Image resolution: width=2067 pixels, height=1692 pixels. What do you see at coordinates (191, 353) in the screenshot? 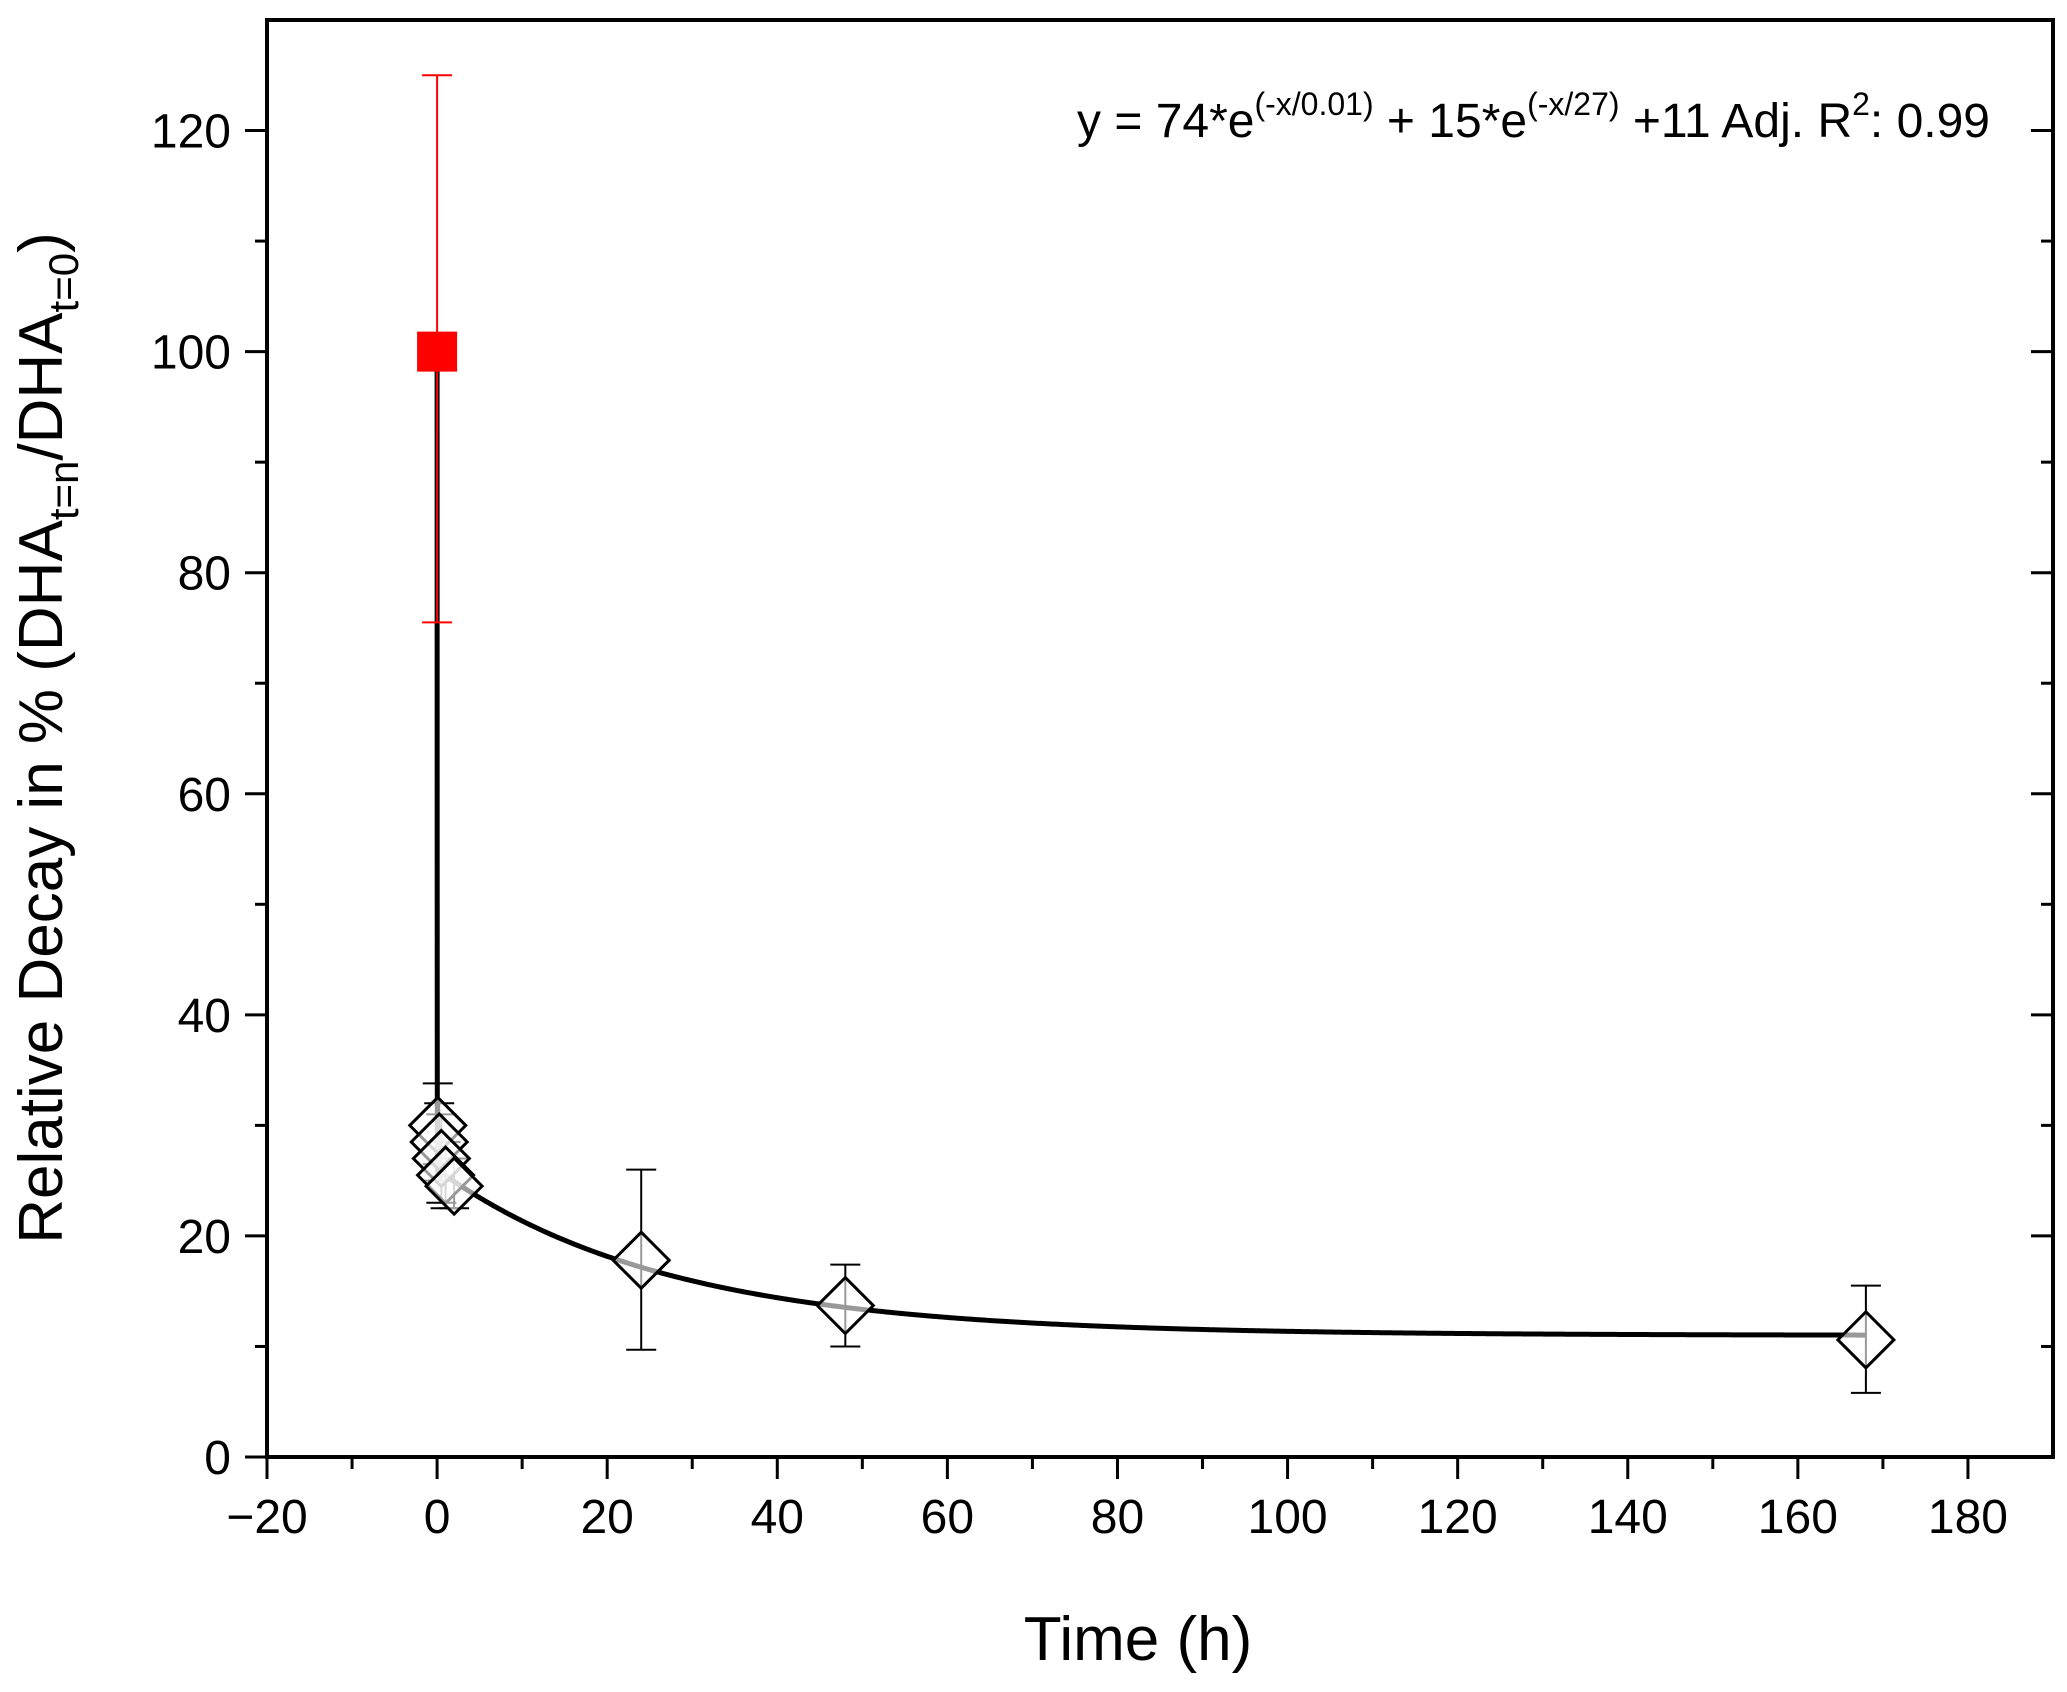
I see `y-tick-label: 100` at bounding box center [191, 353].